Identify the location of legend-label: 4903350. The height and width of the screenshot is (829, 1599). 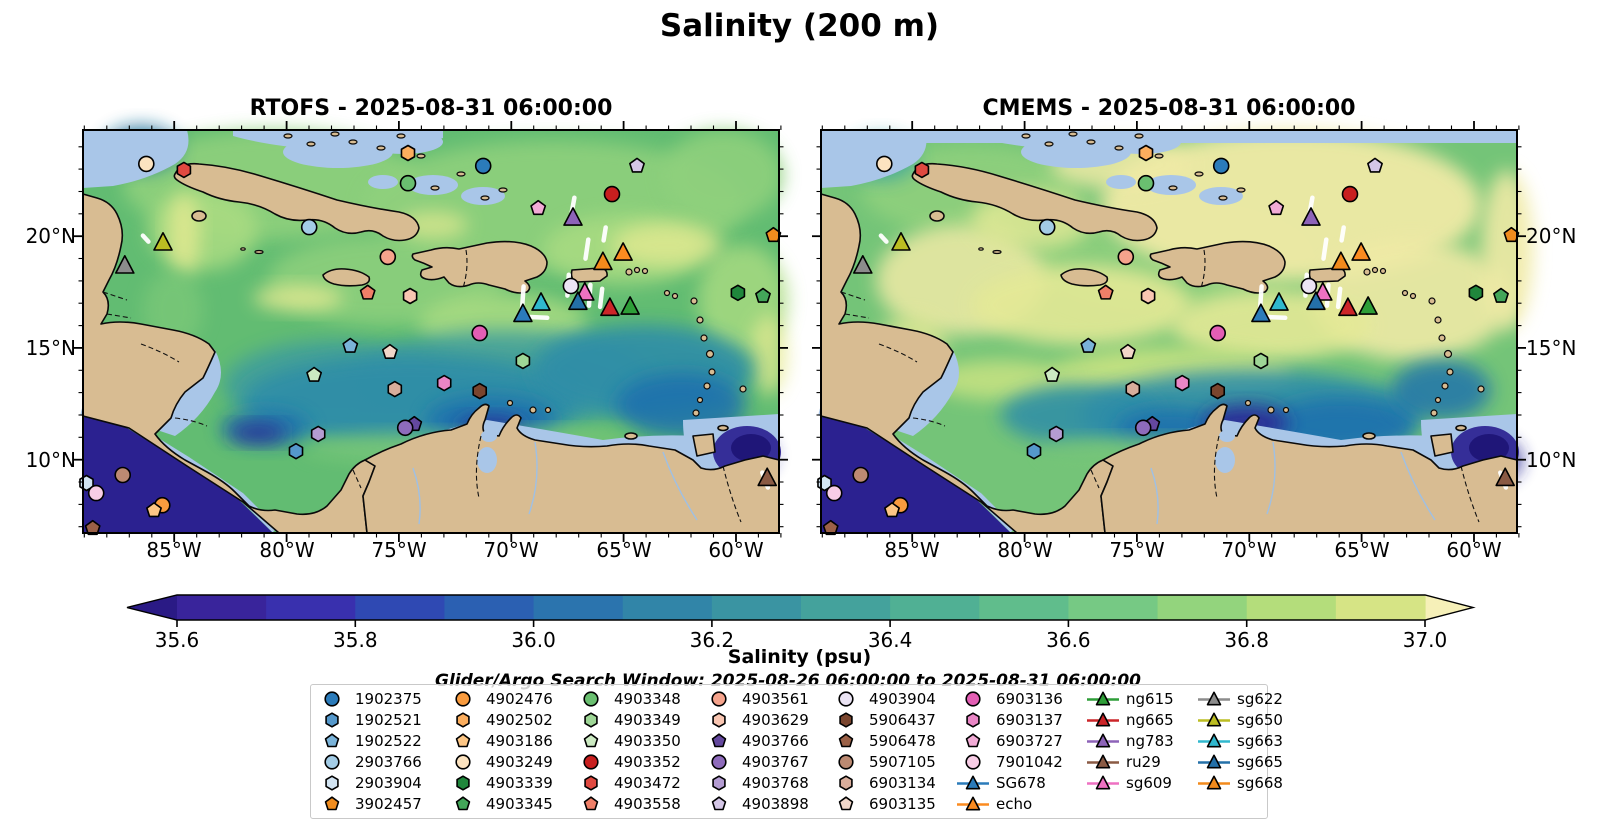
(647, 740).